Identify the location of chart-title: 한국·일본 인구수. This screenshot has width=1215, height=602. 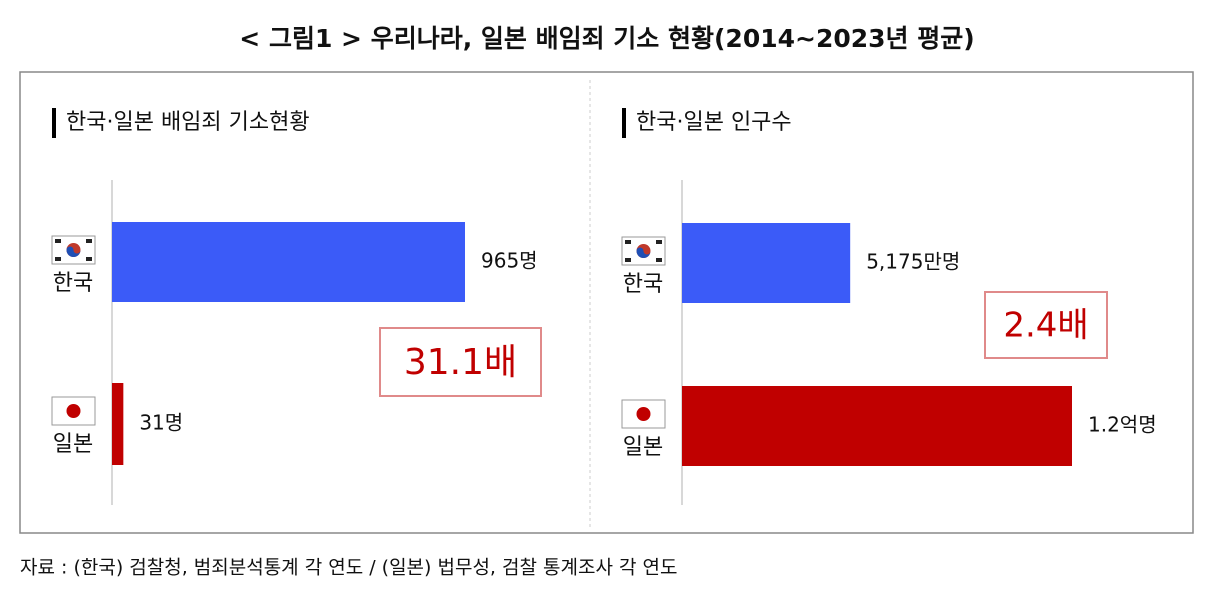
(714, 122).